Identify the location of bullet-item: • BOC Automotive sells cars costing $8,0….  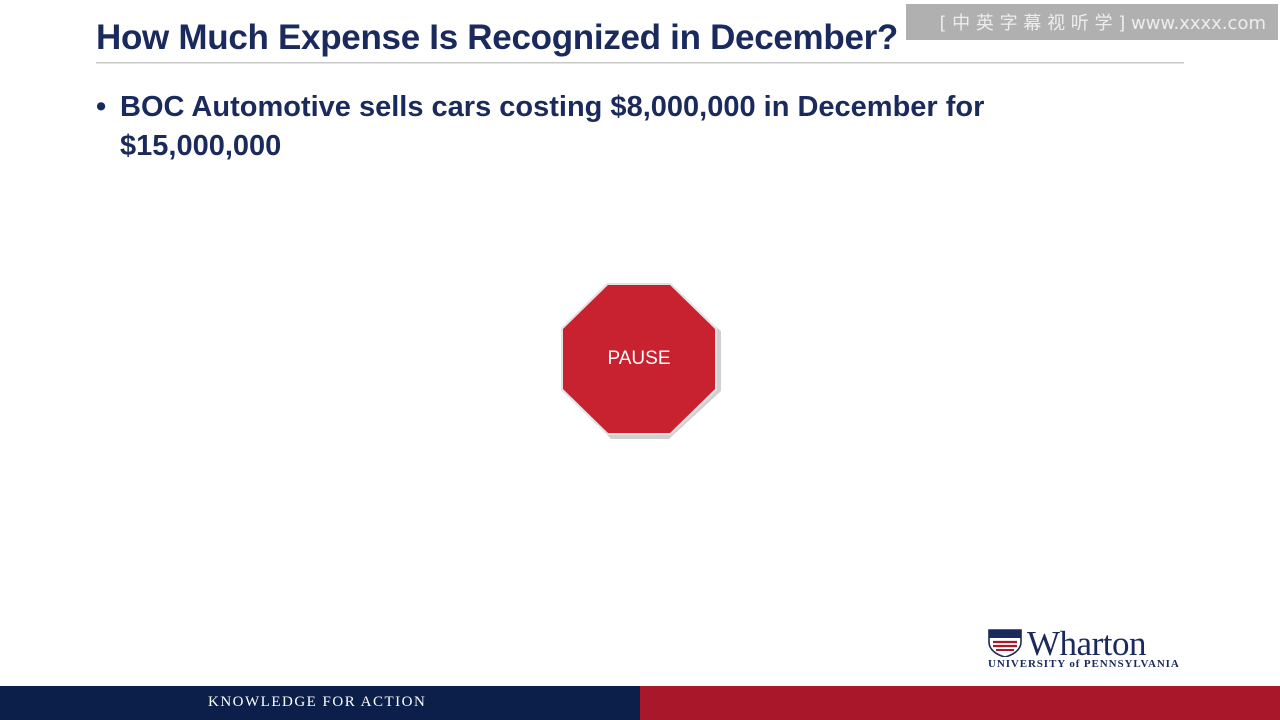
(596, 127).